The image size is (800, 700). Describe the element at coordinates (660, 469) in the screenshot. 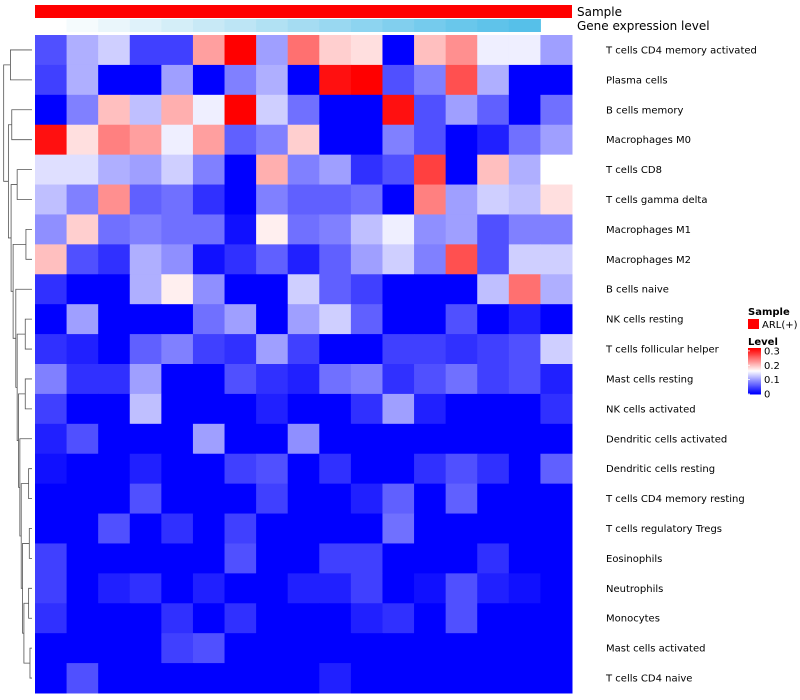

I see `row-label: Dendritic cells resting` at that location.